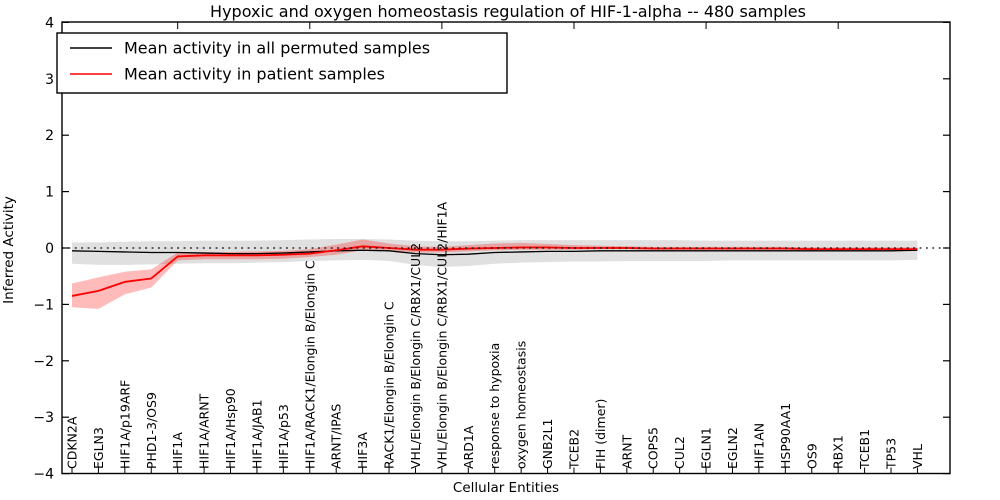 The width and height of the screenshot is (1000, 500). I want to click on y-tick-label: −1, so click(43, 305).